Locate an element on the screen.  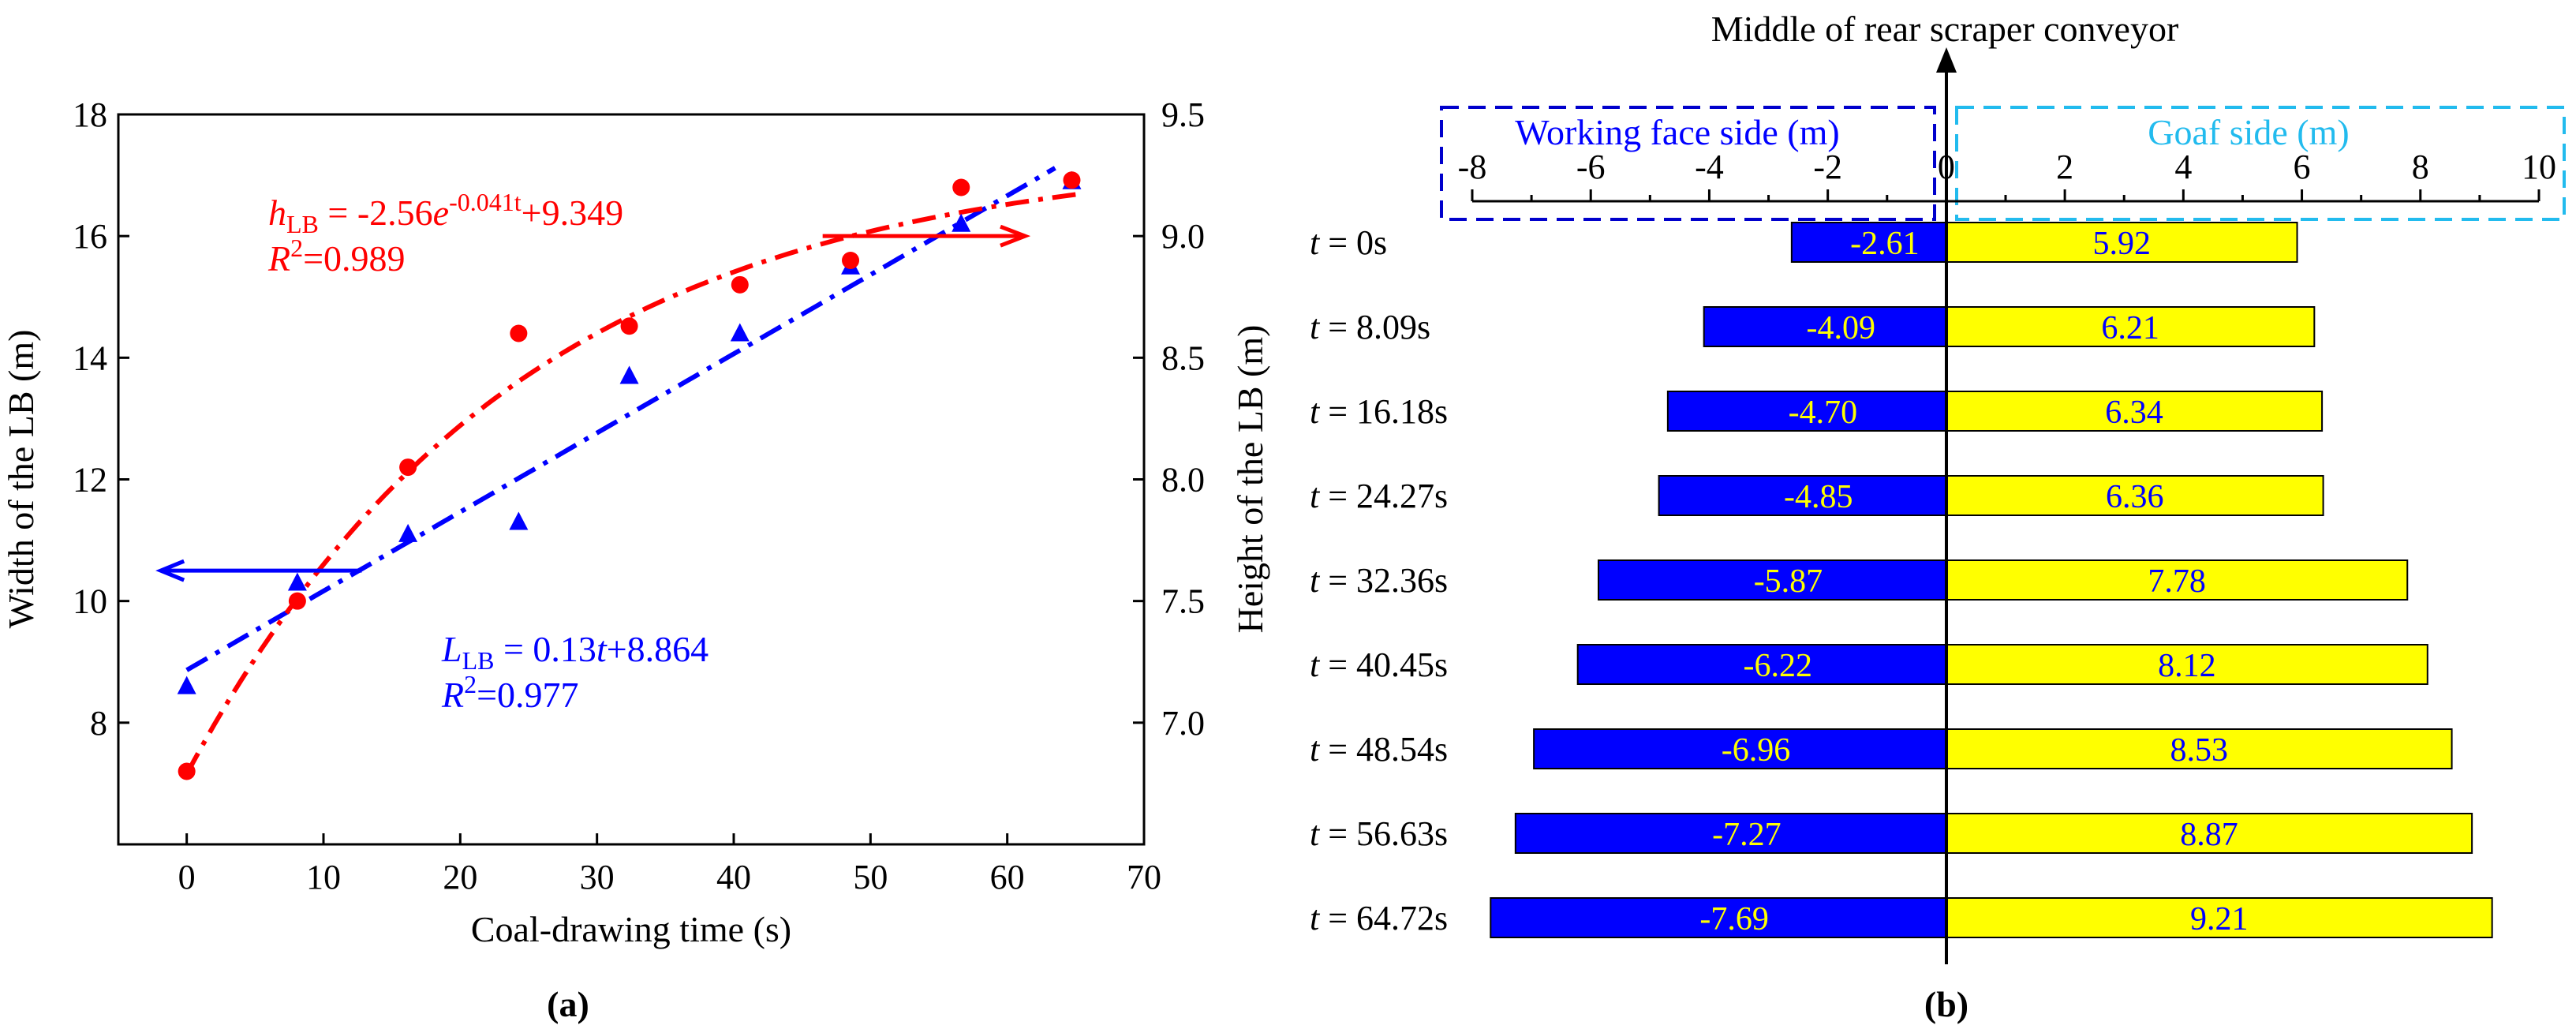
row-label: t = 16.18s is located at coordinates (1379, 411).